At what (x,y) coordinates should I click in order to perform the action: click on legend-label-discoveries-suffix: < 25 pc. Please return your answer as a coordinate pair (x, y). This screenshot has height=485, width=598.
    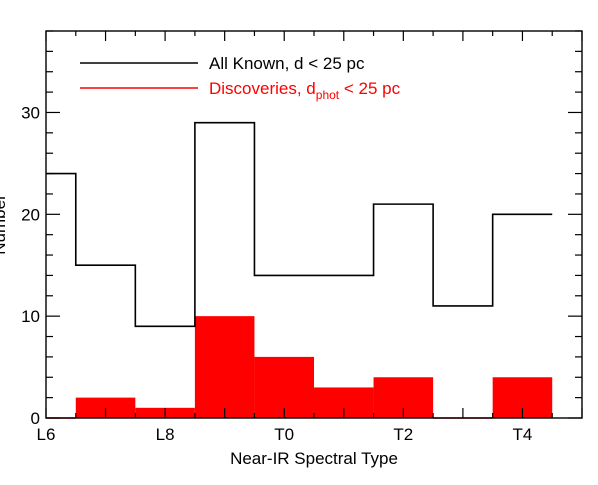
    Looking at the image, I should click on (369, 88).